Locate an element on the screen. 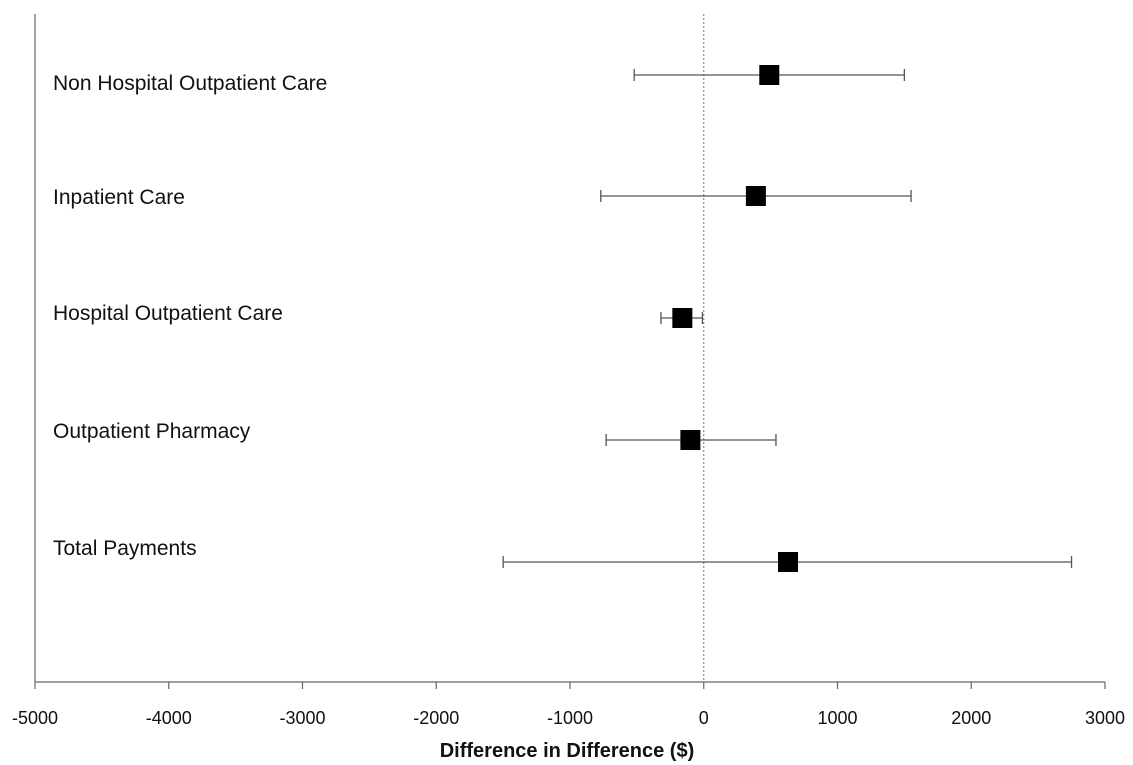 The width and height of the screenshot is (1133, 765). x-tick-label: 0 is located at coordinates (704, 718).